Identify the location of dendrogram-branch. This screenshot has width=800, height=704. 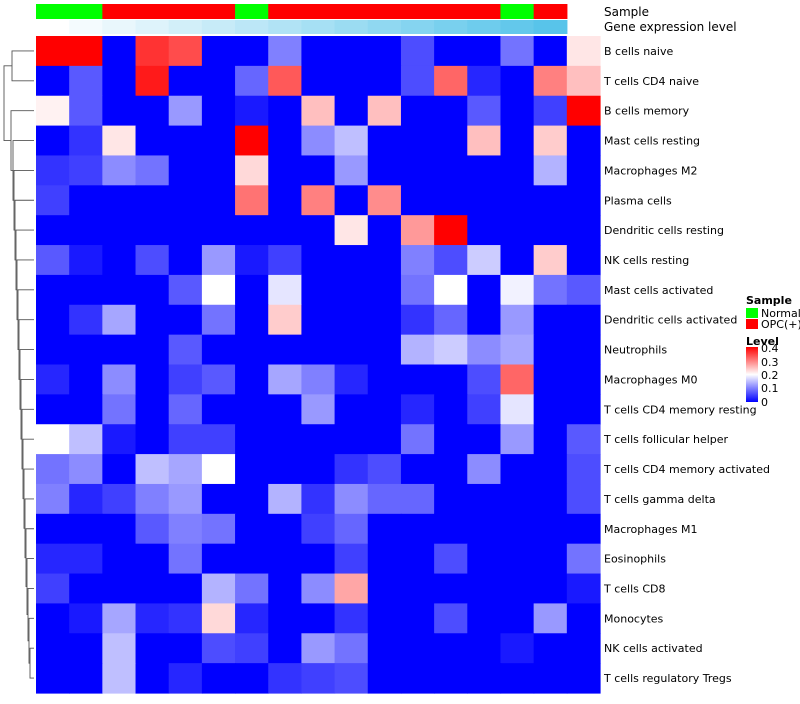
(31, 663).